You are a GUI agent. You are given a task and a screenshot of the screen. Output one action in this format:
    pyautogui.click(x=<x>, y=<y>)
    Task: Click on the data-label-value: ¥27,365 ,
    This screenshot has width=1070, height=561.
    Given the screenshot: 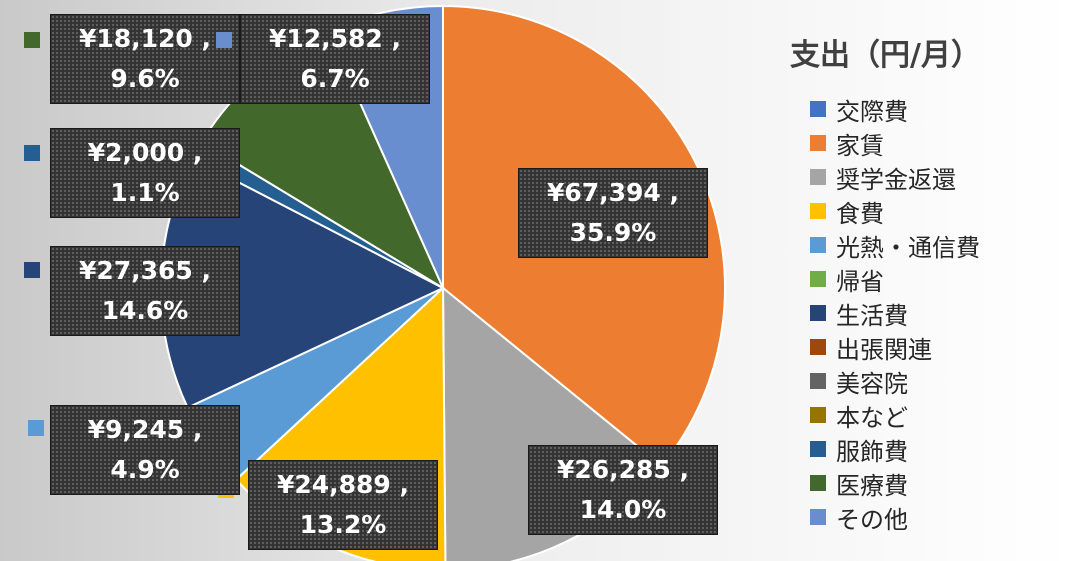 What is the action you would take?
    pyautogui.click(x=145, y=270)
    